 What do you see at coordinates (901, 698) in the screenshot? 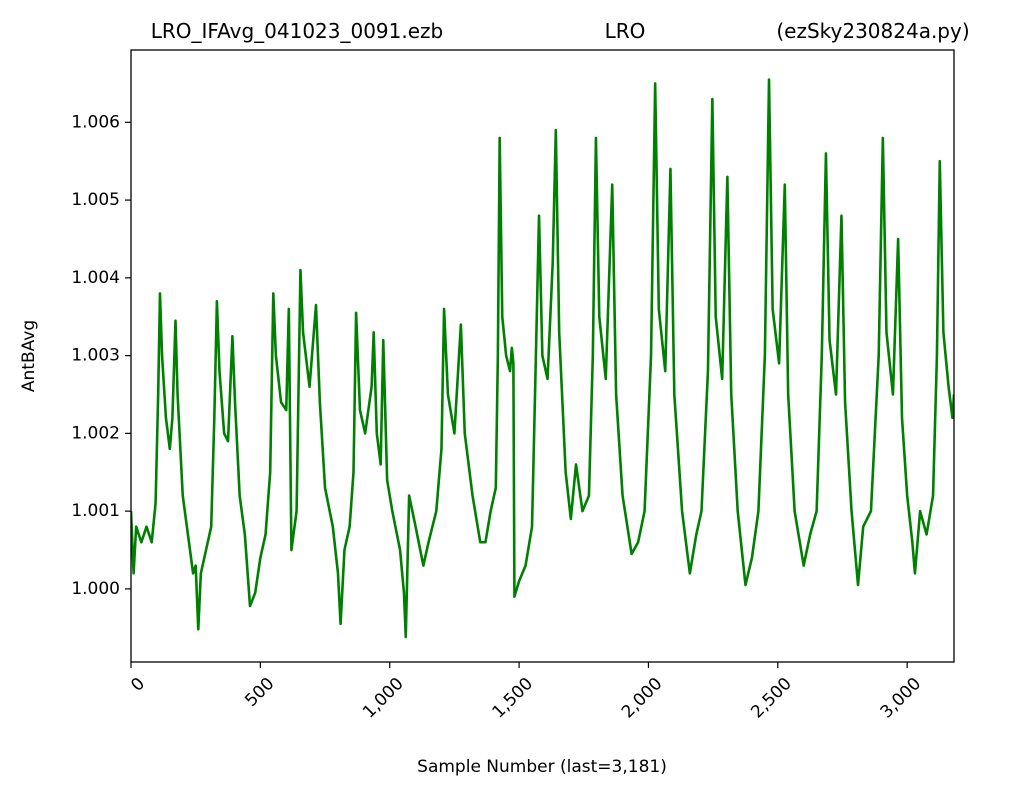
I see `x-tick-label: 3,000` at bounding box center [901, 698].